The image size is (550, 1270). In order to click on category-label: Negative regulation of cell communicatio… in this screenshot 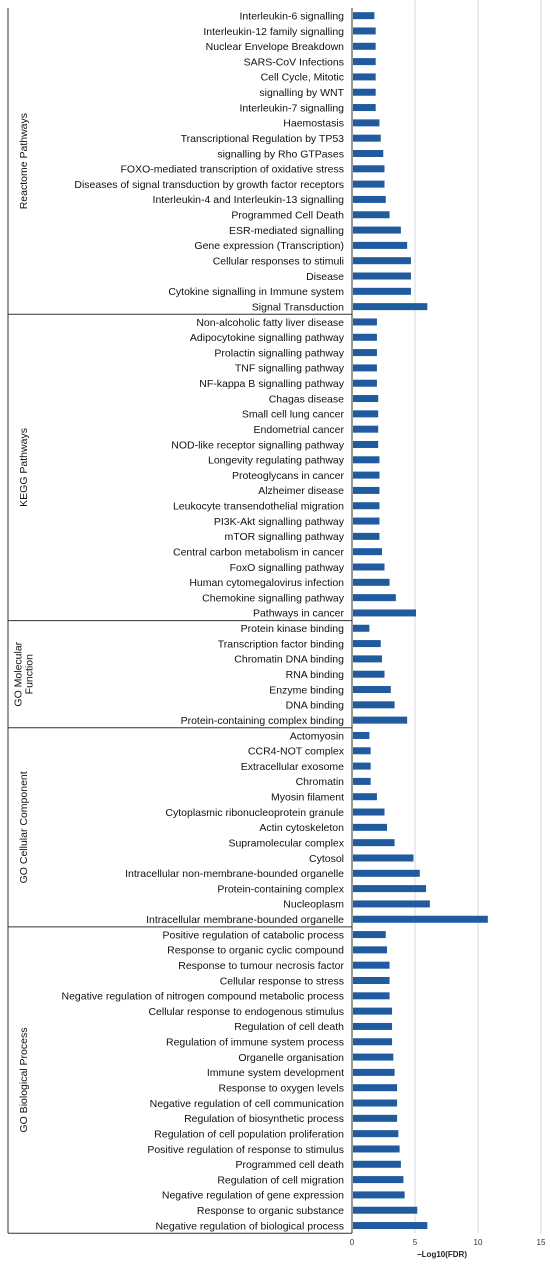, I will do `click(247, 1104)`.